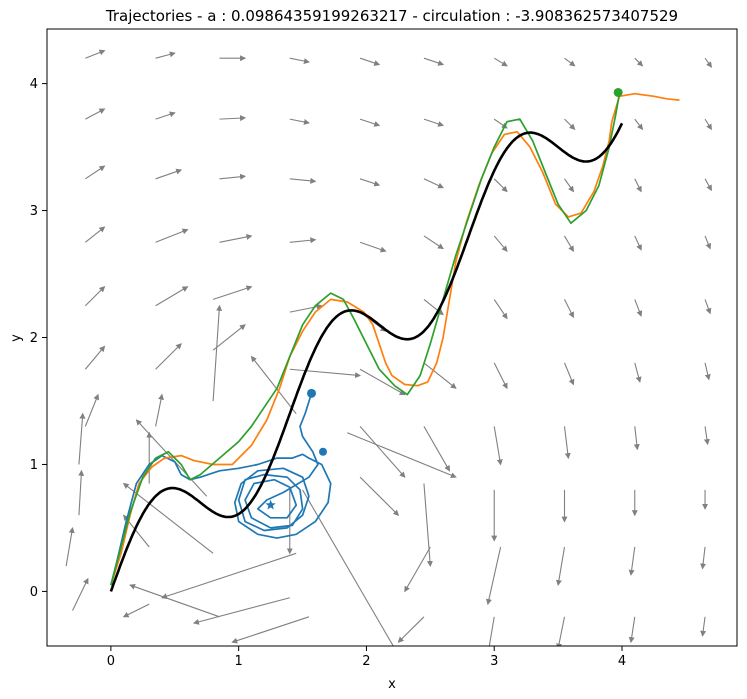  Describe the element at coordinates (34, 211) in the screenshot. I see `y-tick-label: 3` at that location.